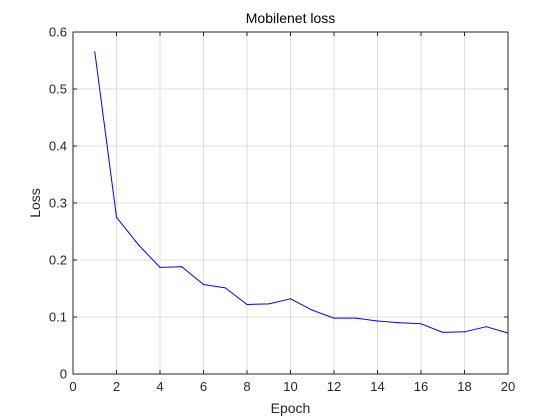  I want to click on x-tick-label: 2, so click(116, 386).